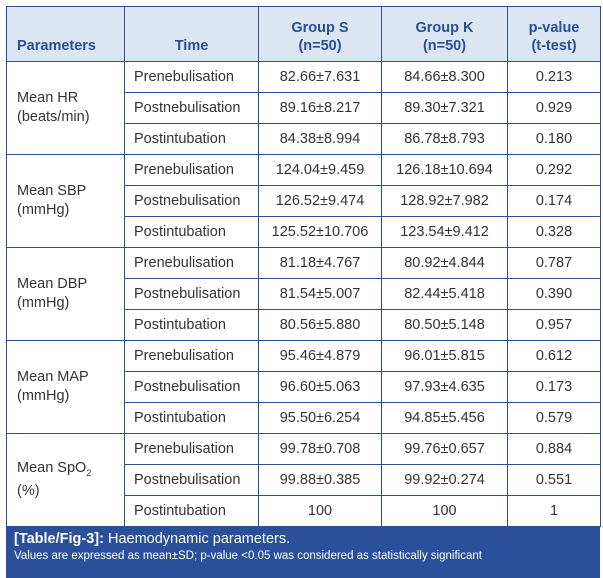 The image size is (603, 578). Describe the element at coordinates (320, 511) in the screenshot. I see `group-s-cell: 100` at that location.